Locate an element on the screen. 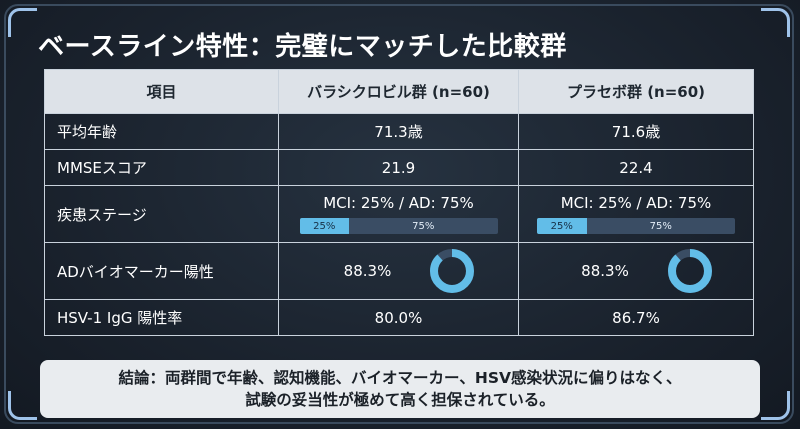 The height and width of the screenshot is (429, 800). cell-valacyclovir: 21.9 is located at coordinates (398, 167).